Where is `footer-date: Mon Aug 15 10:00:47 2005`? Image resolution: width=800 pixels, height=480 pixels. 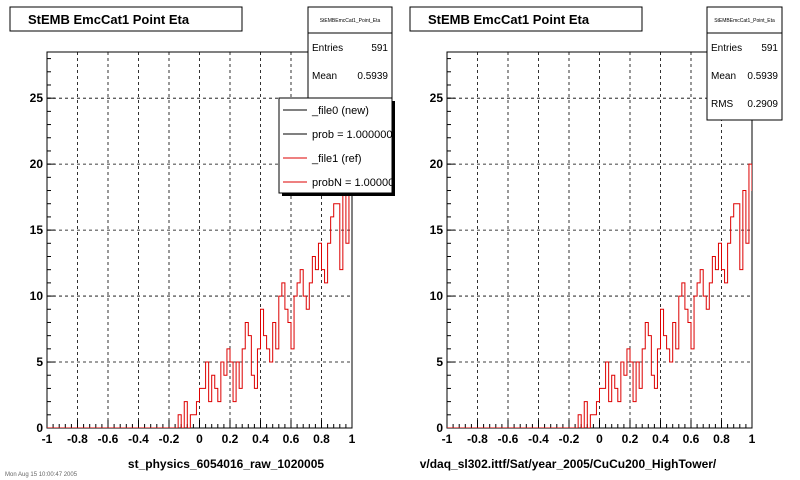 footer-date: Mon Aug 15 10:00:47 2005 is located at coordinates (41, 475).